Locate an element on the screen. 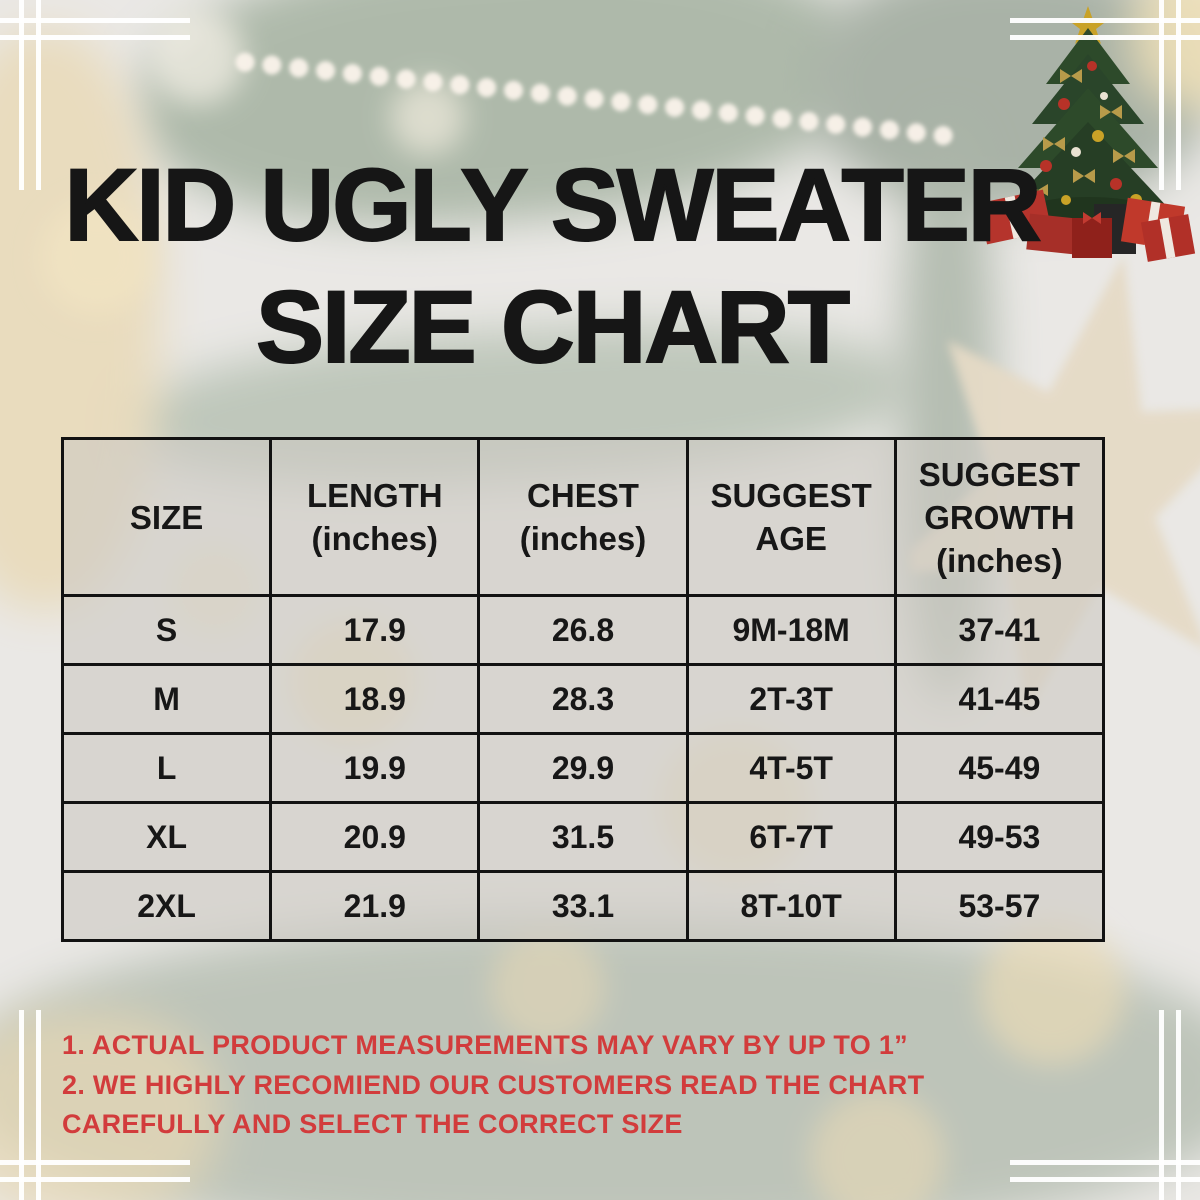 The width and height of the screenshot is (1200, 1200). table-cell: 18.9 is located at coordinates (375, 699).